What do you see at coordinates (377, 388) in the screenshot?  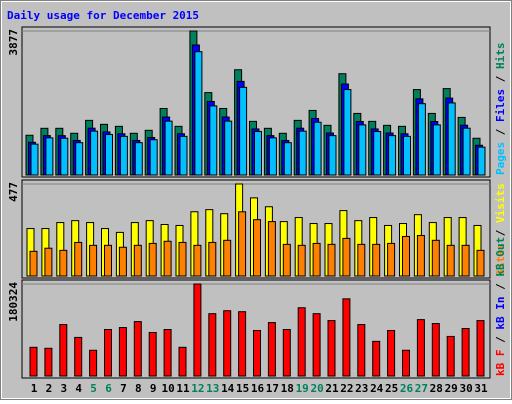 I see `x-tick-label: 24` at bounding box center [377, 388].